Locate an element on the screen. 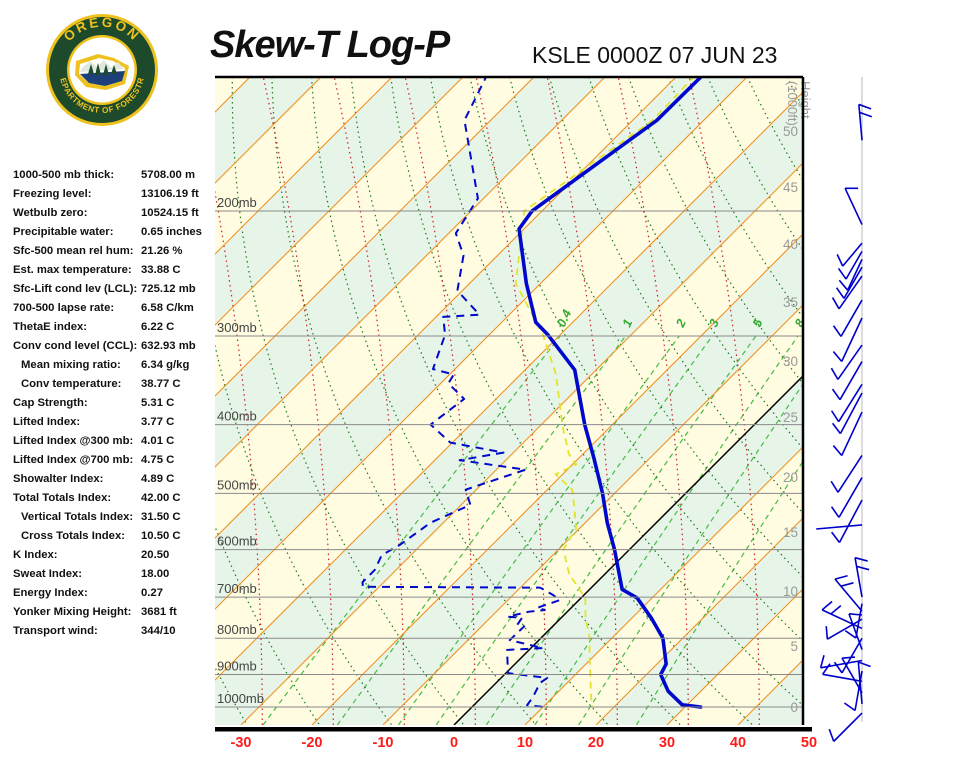 The width and height of the screenshot is (960, 773). stat-label: Est. max temperature: is located at coordinates (72, 270).